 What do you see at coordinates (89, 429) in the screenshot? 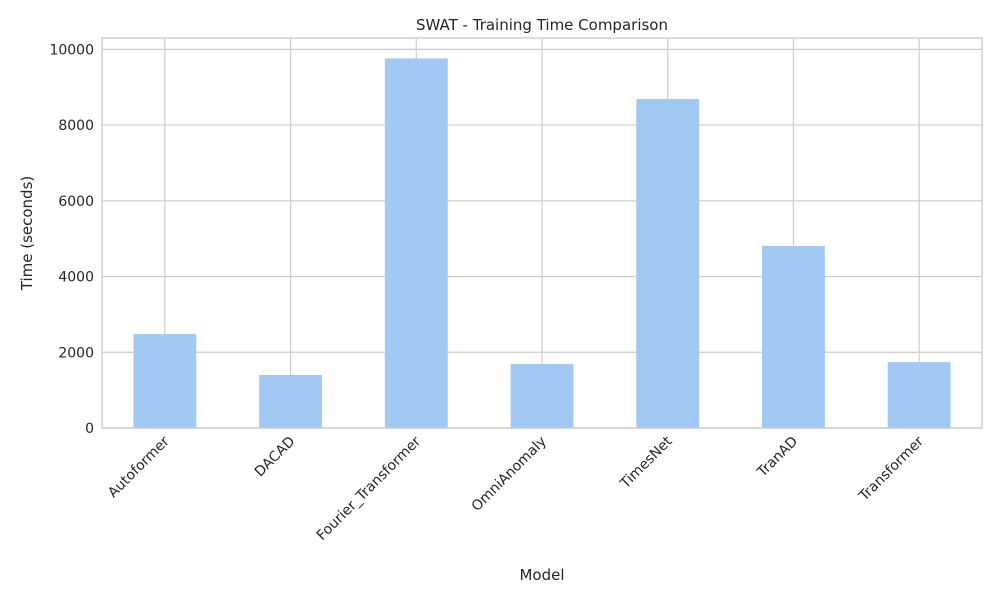
I see `y-tick-label: 0` at bounding box center [89, 429].